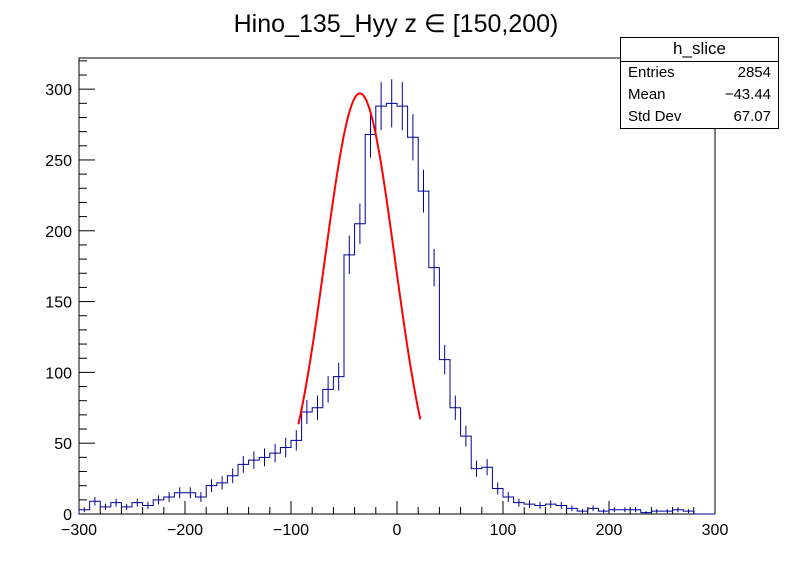 The image size is (796, 572). I want to click on stats-title: h_slice, so click(699, 50).